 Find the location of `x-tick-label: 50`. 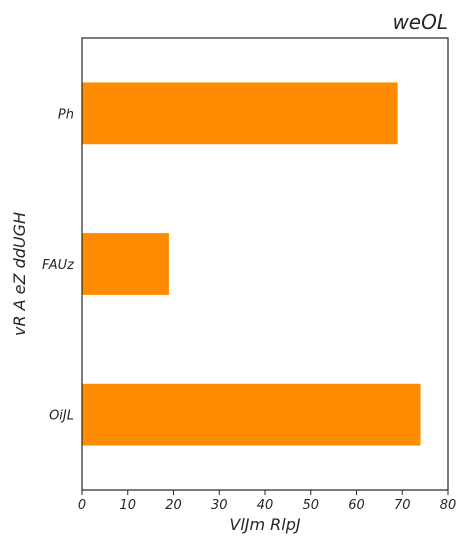

x-tick-label: 50 is located at coordinates (310, 505).